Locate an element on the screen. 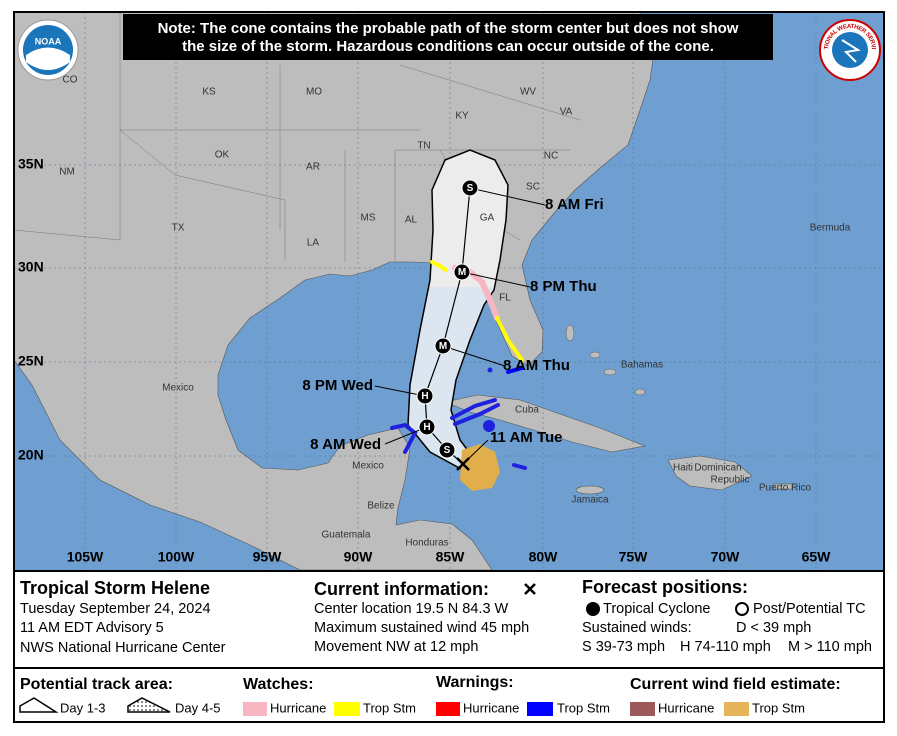 The image size is (897, 736). place-label: MO is located at coordinates (314, 92).